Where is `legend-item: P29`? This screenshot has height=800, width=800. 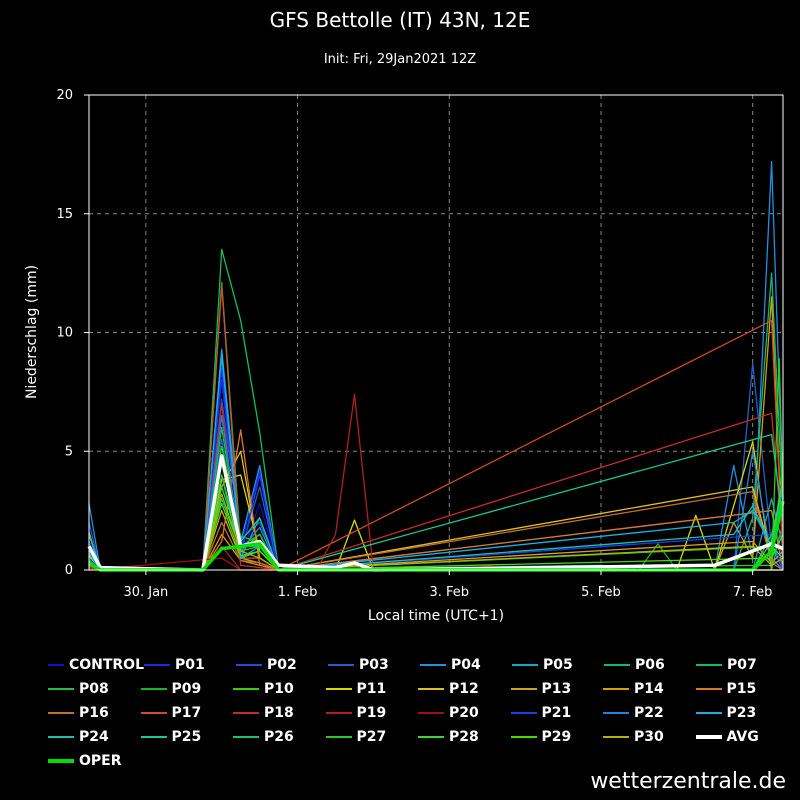 legend-item: P29 is located at coordinates (557, 737).